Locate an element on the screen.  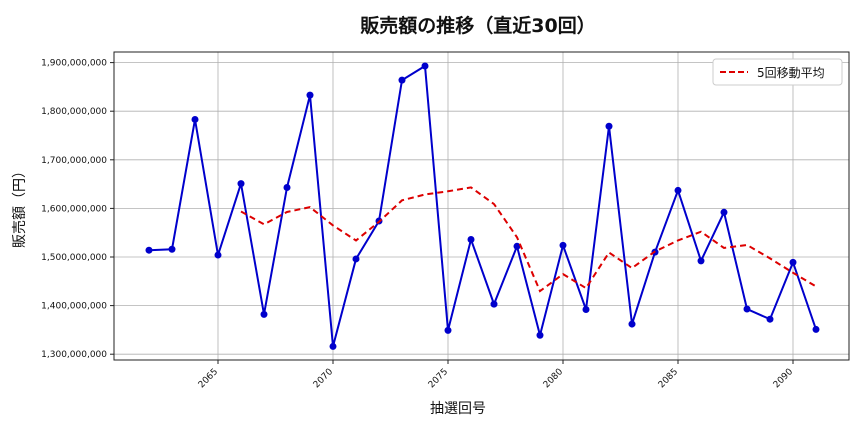
y-tick-label: 1,600,000,000 is located at coordinates (74, 209).